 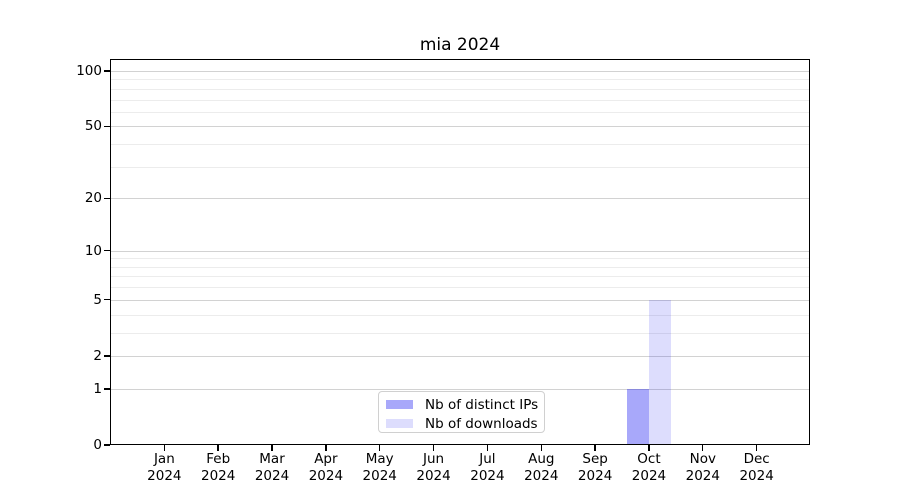 I want to click on y-tick-label: 50, so click(x=93, y=126).